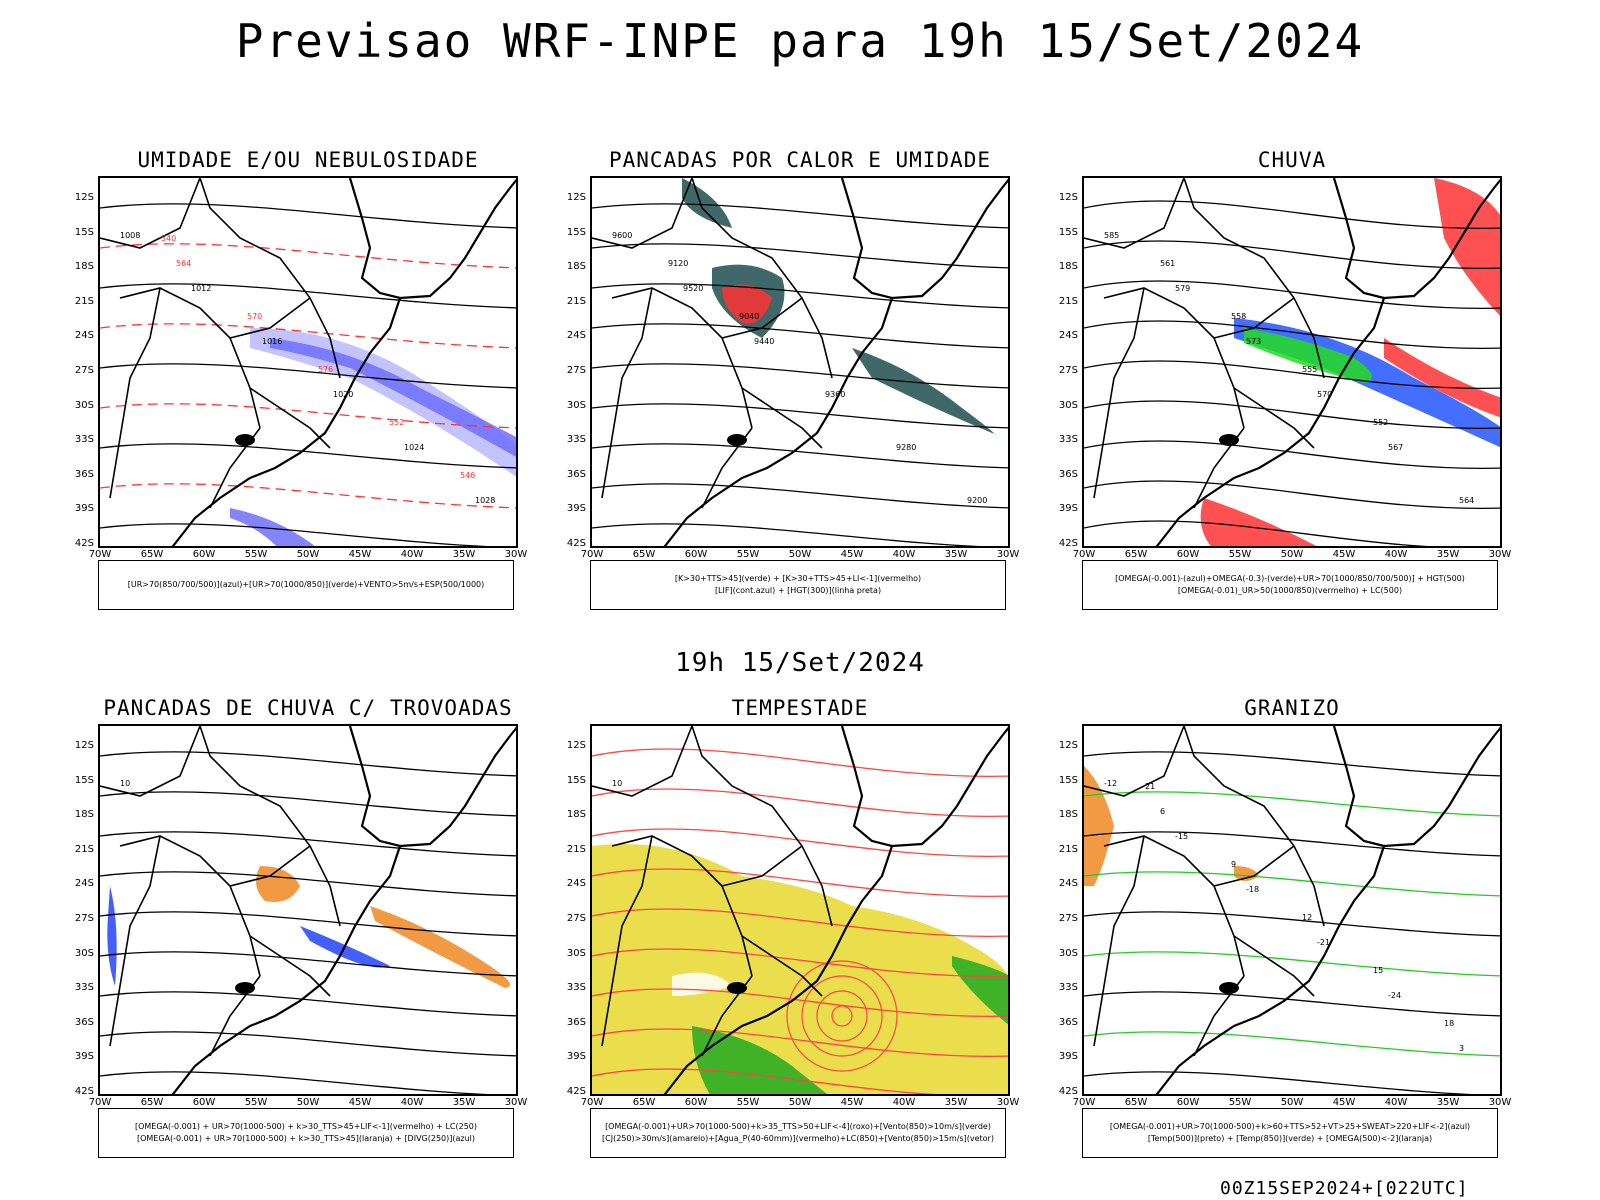 Image resolution: width=1600 pixels, height=1200 pixels. What do you see at coordinates (748, 1102) in the screenshot?
I see `longitude-label: 55W` at bounding box center [748, 1102].